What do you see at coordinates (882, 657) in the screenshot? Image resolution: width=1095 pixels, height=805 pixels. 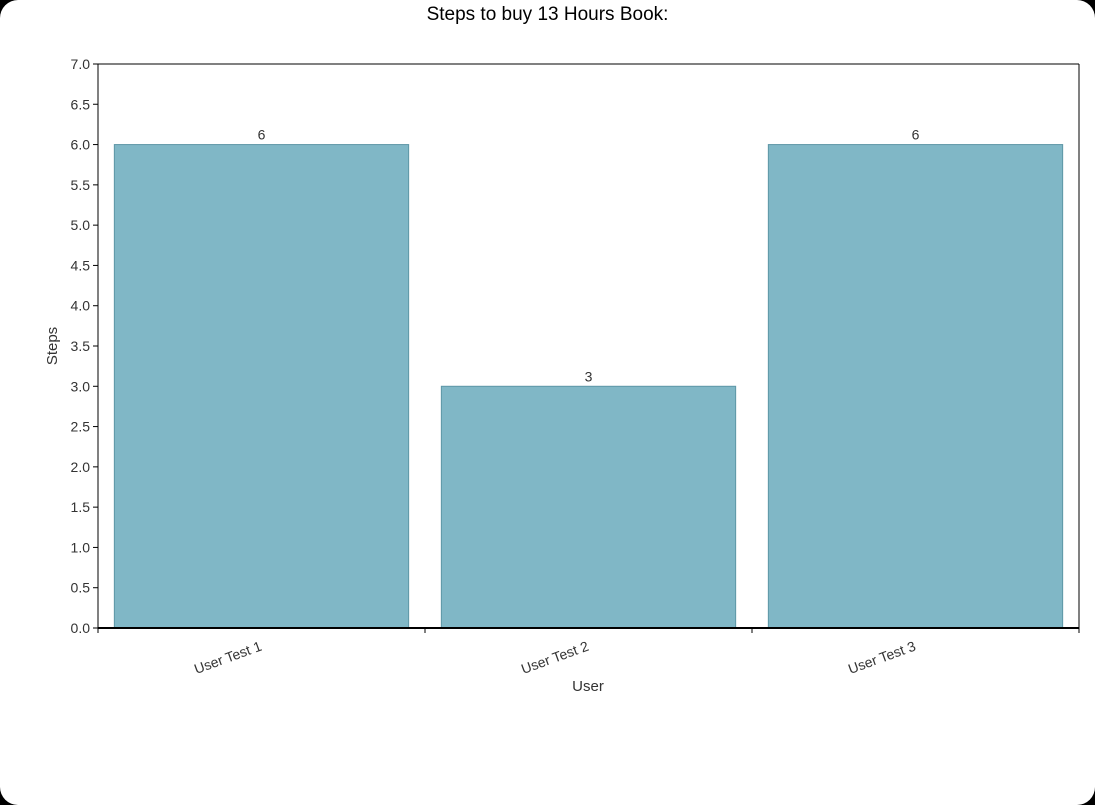 I see `x-tick-label: User Test 3` at bounding box center [882, 657].